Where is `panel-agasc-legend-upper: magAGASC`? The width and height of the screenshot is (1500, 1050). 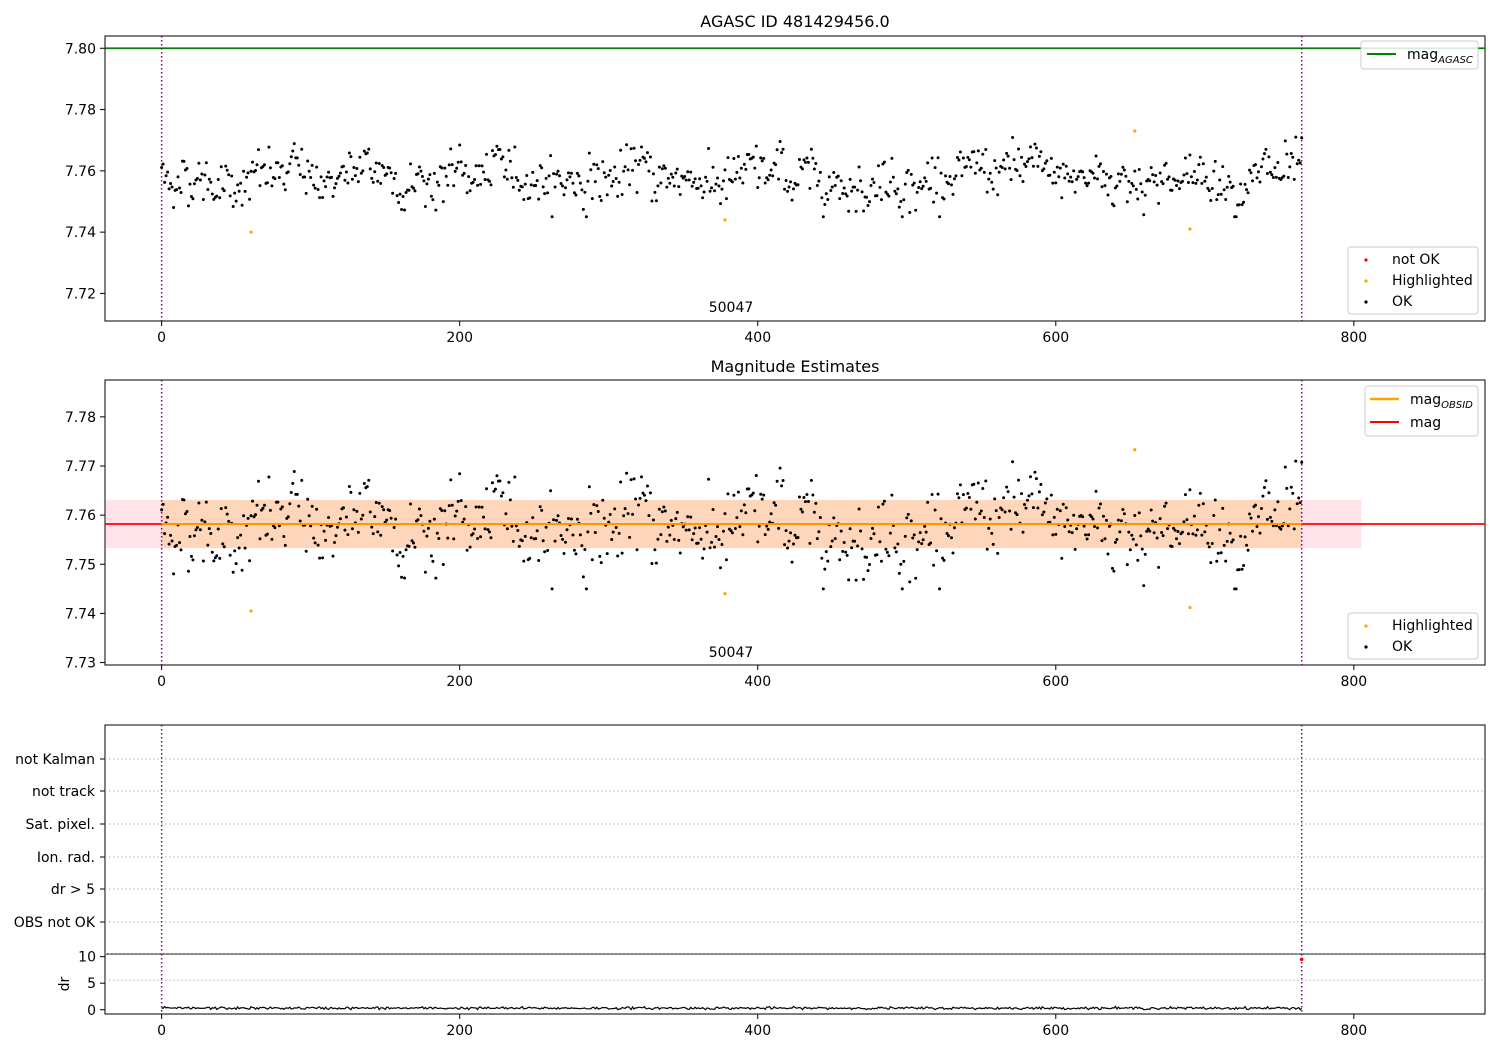 panel-agasc-legend-upper: magAGASC is located at coordinates (1419, 55).